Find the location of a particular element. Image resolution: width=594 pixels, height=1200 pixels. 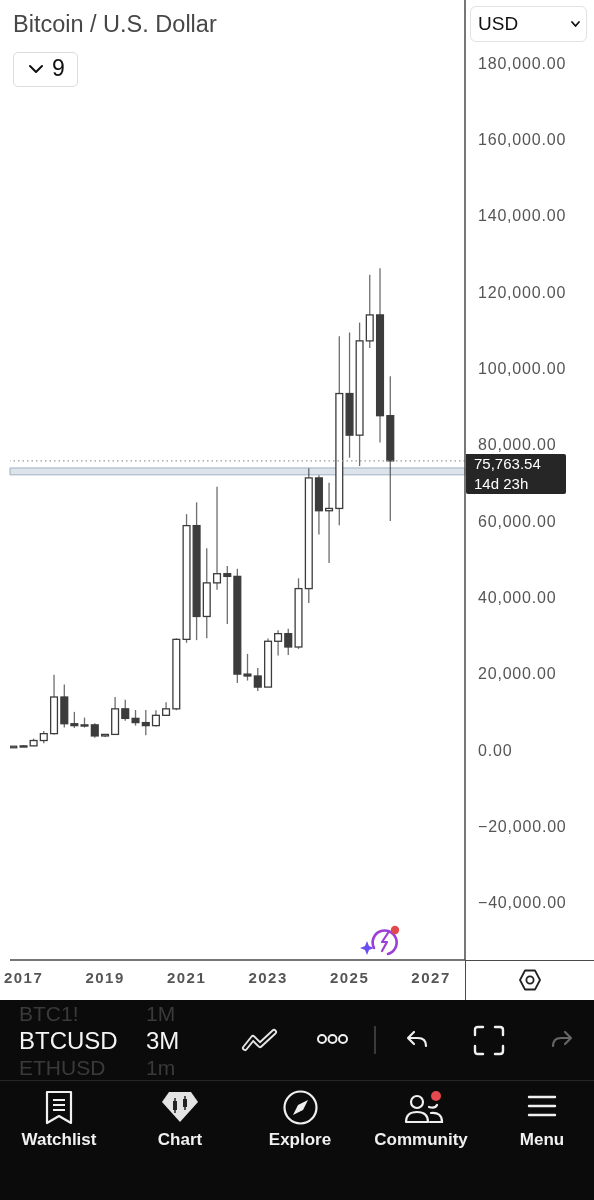

y-tick-label: 180,000.00 is located at coordinates (522, 63).